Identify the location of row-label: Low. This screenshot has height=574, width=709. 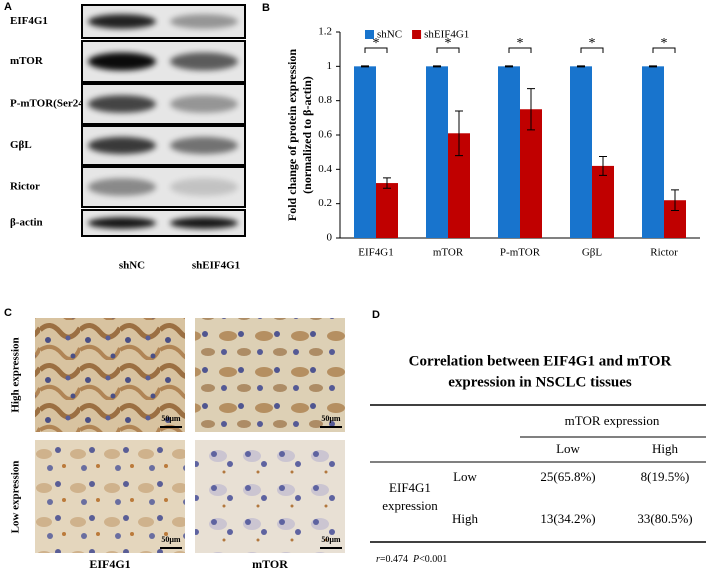
(465, 476).